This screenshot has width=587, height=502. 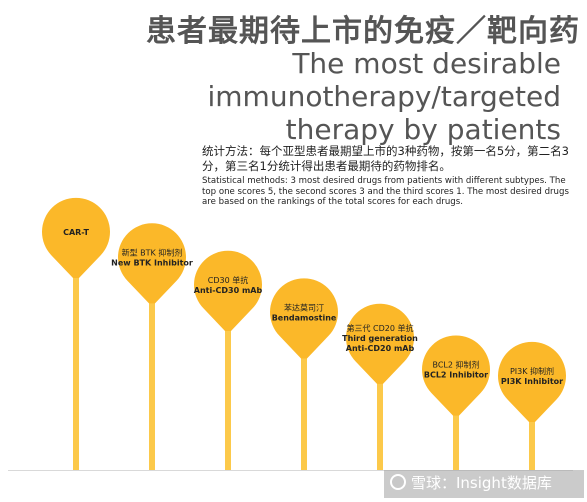 I want to click on balloon-label-cn: PI3K 抑制剂, so click(x=532, y=371).